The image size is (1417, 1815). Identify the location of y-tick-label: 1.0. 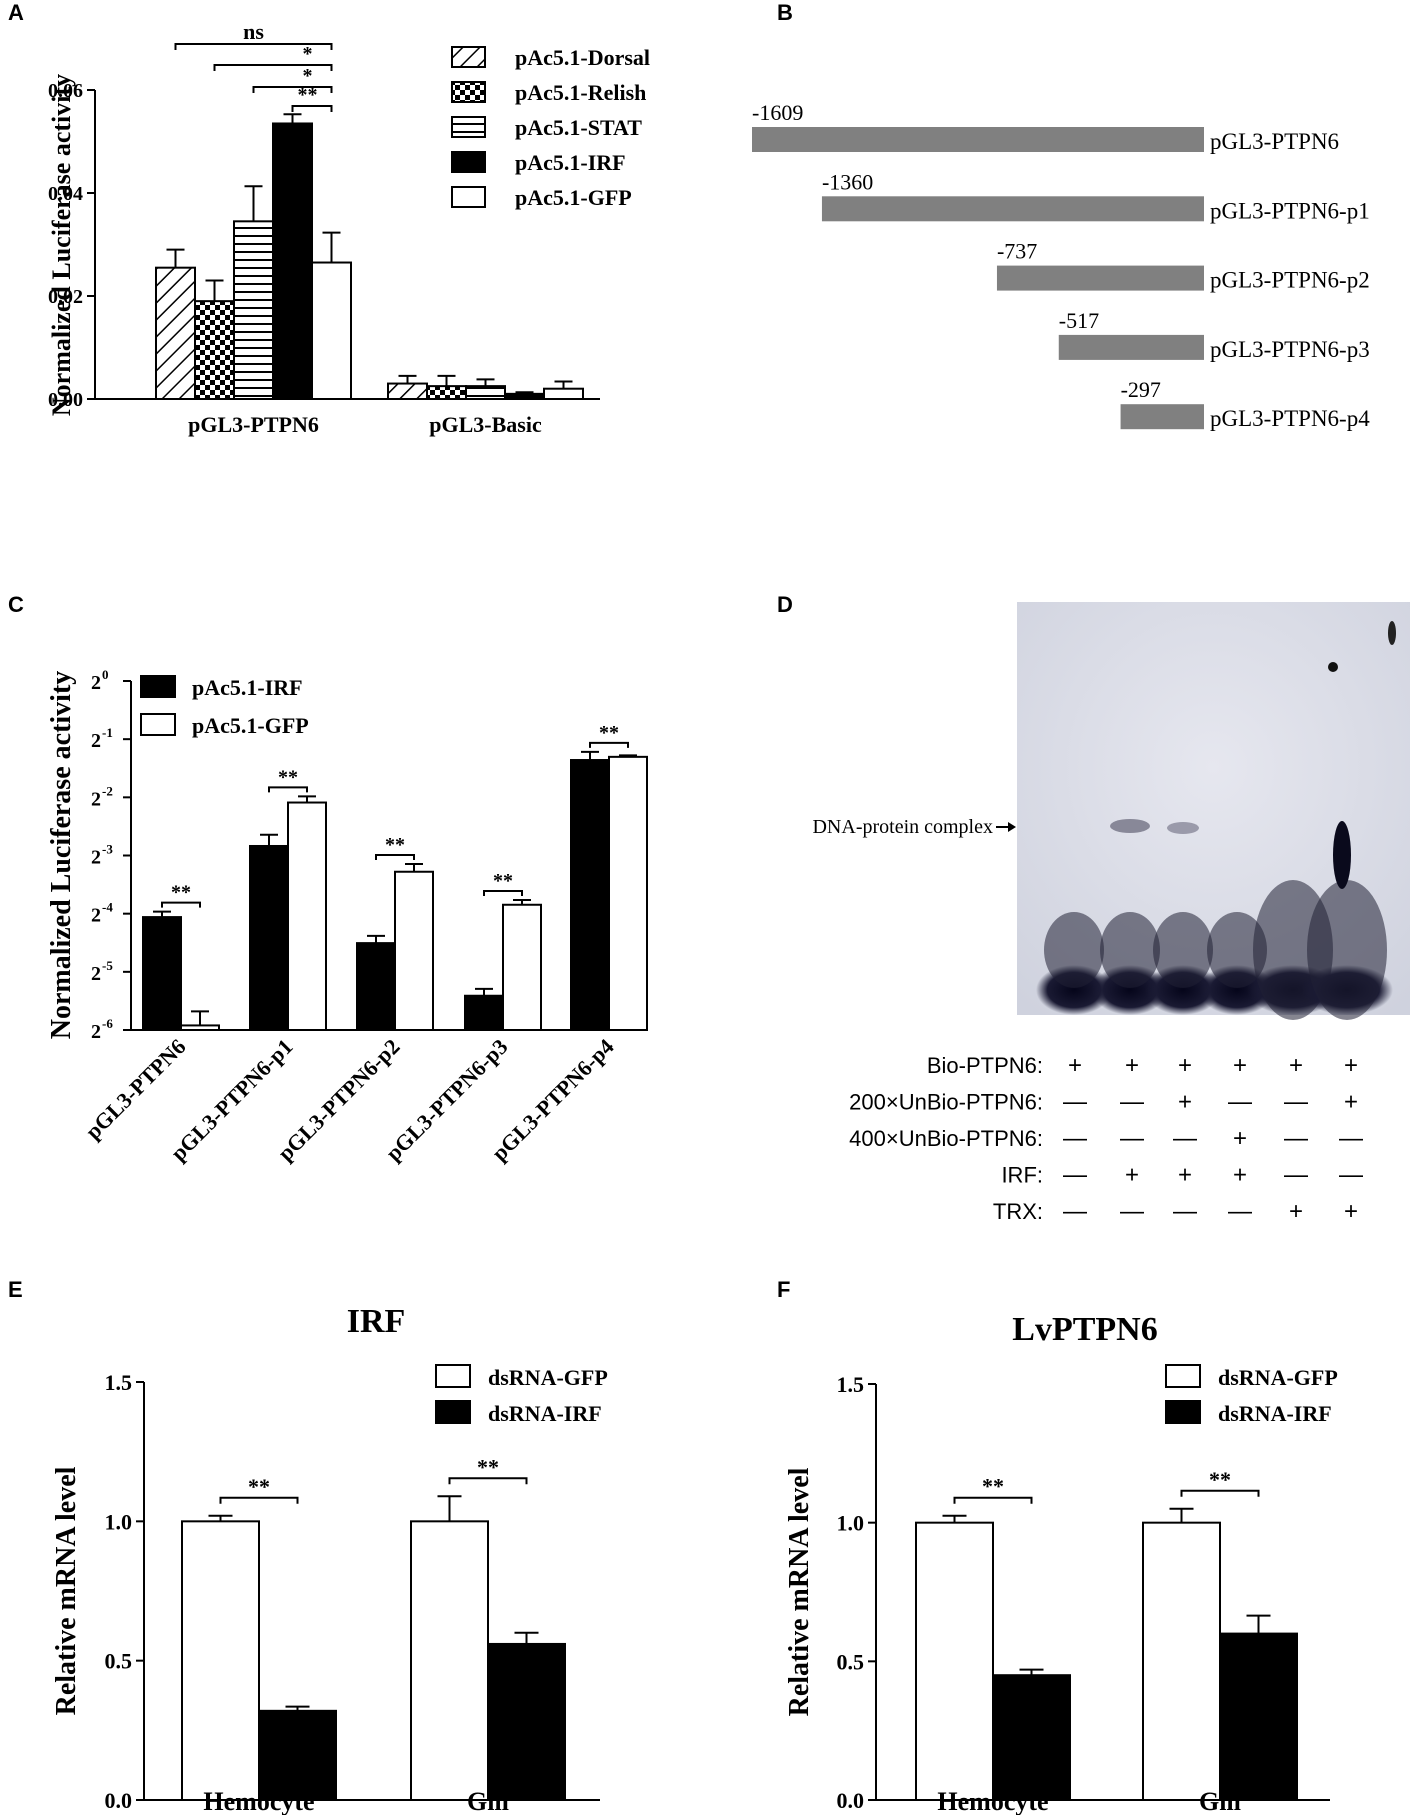
(119, 1521).